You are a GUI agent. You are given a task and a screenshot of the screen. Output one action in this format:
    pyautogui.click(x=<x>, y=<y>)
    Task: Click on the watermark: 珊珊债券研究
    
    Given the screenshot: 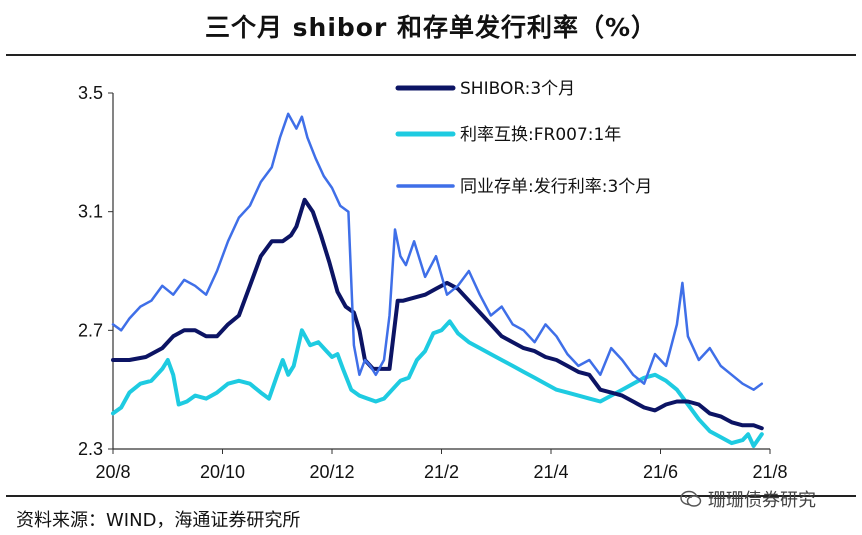 What is the action you would take?
    pyautogui.click(x=748, y=499)
    